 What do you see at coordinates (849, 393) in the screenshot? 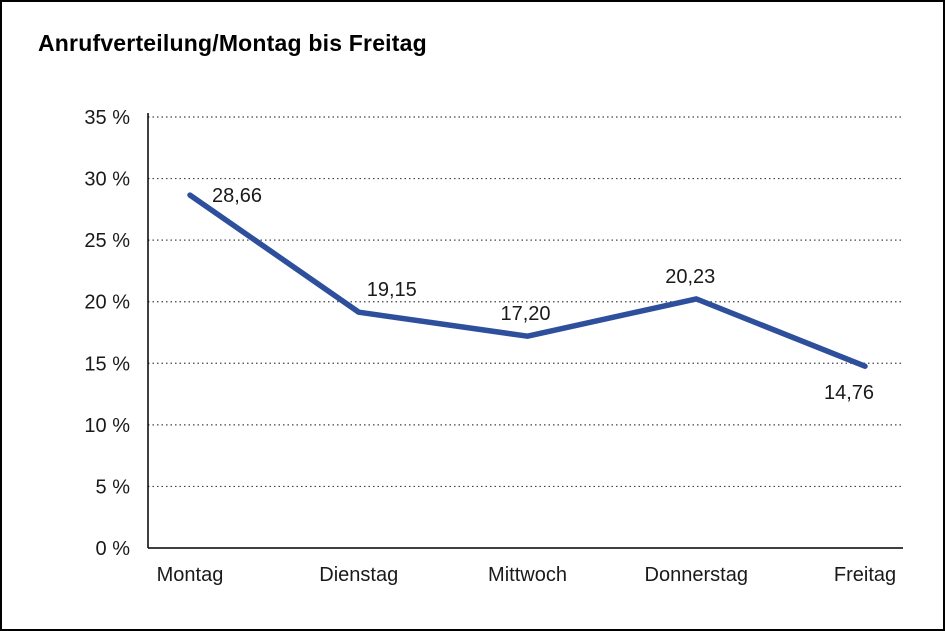
I see `data-point-label: 14,76` at bounding box center [849, 393].